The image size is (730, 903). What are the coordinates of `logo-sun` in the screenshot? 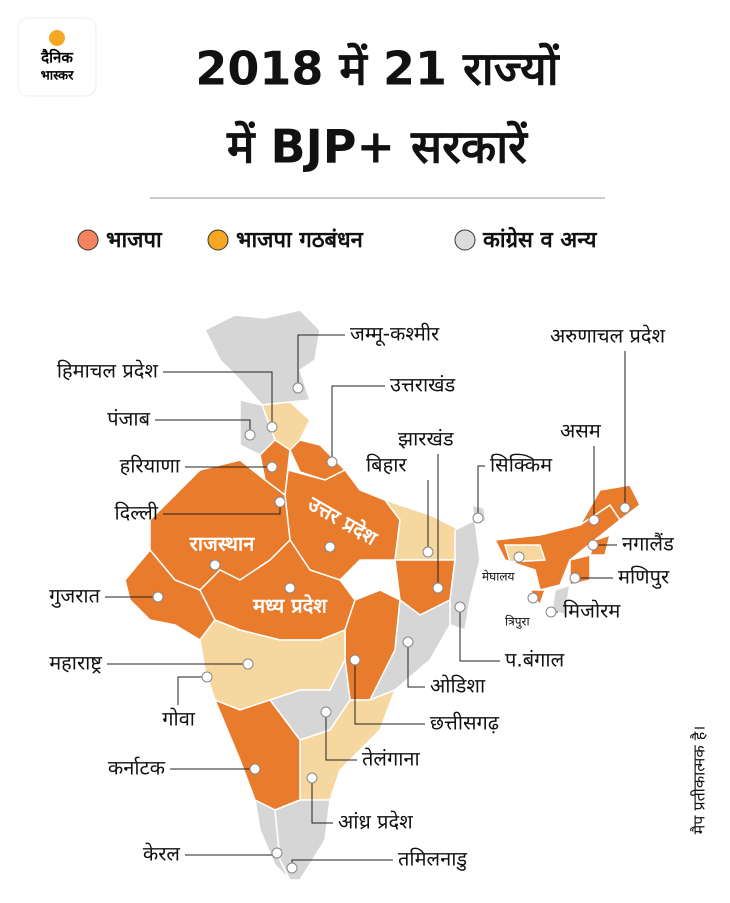 It's located at (57, 38).